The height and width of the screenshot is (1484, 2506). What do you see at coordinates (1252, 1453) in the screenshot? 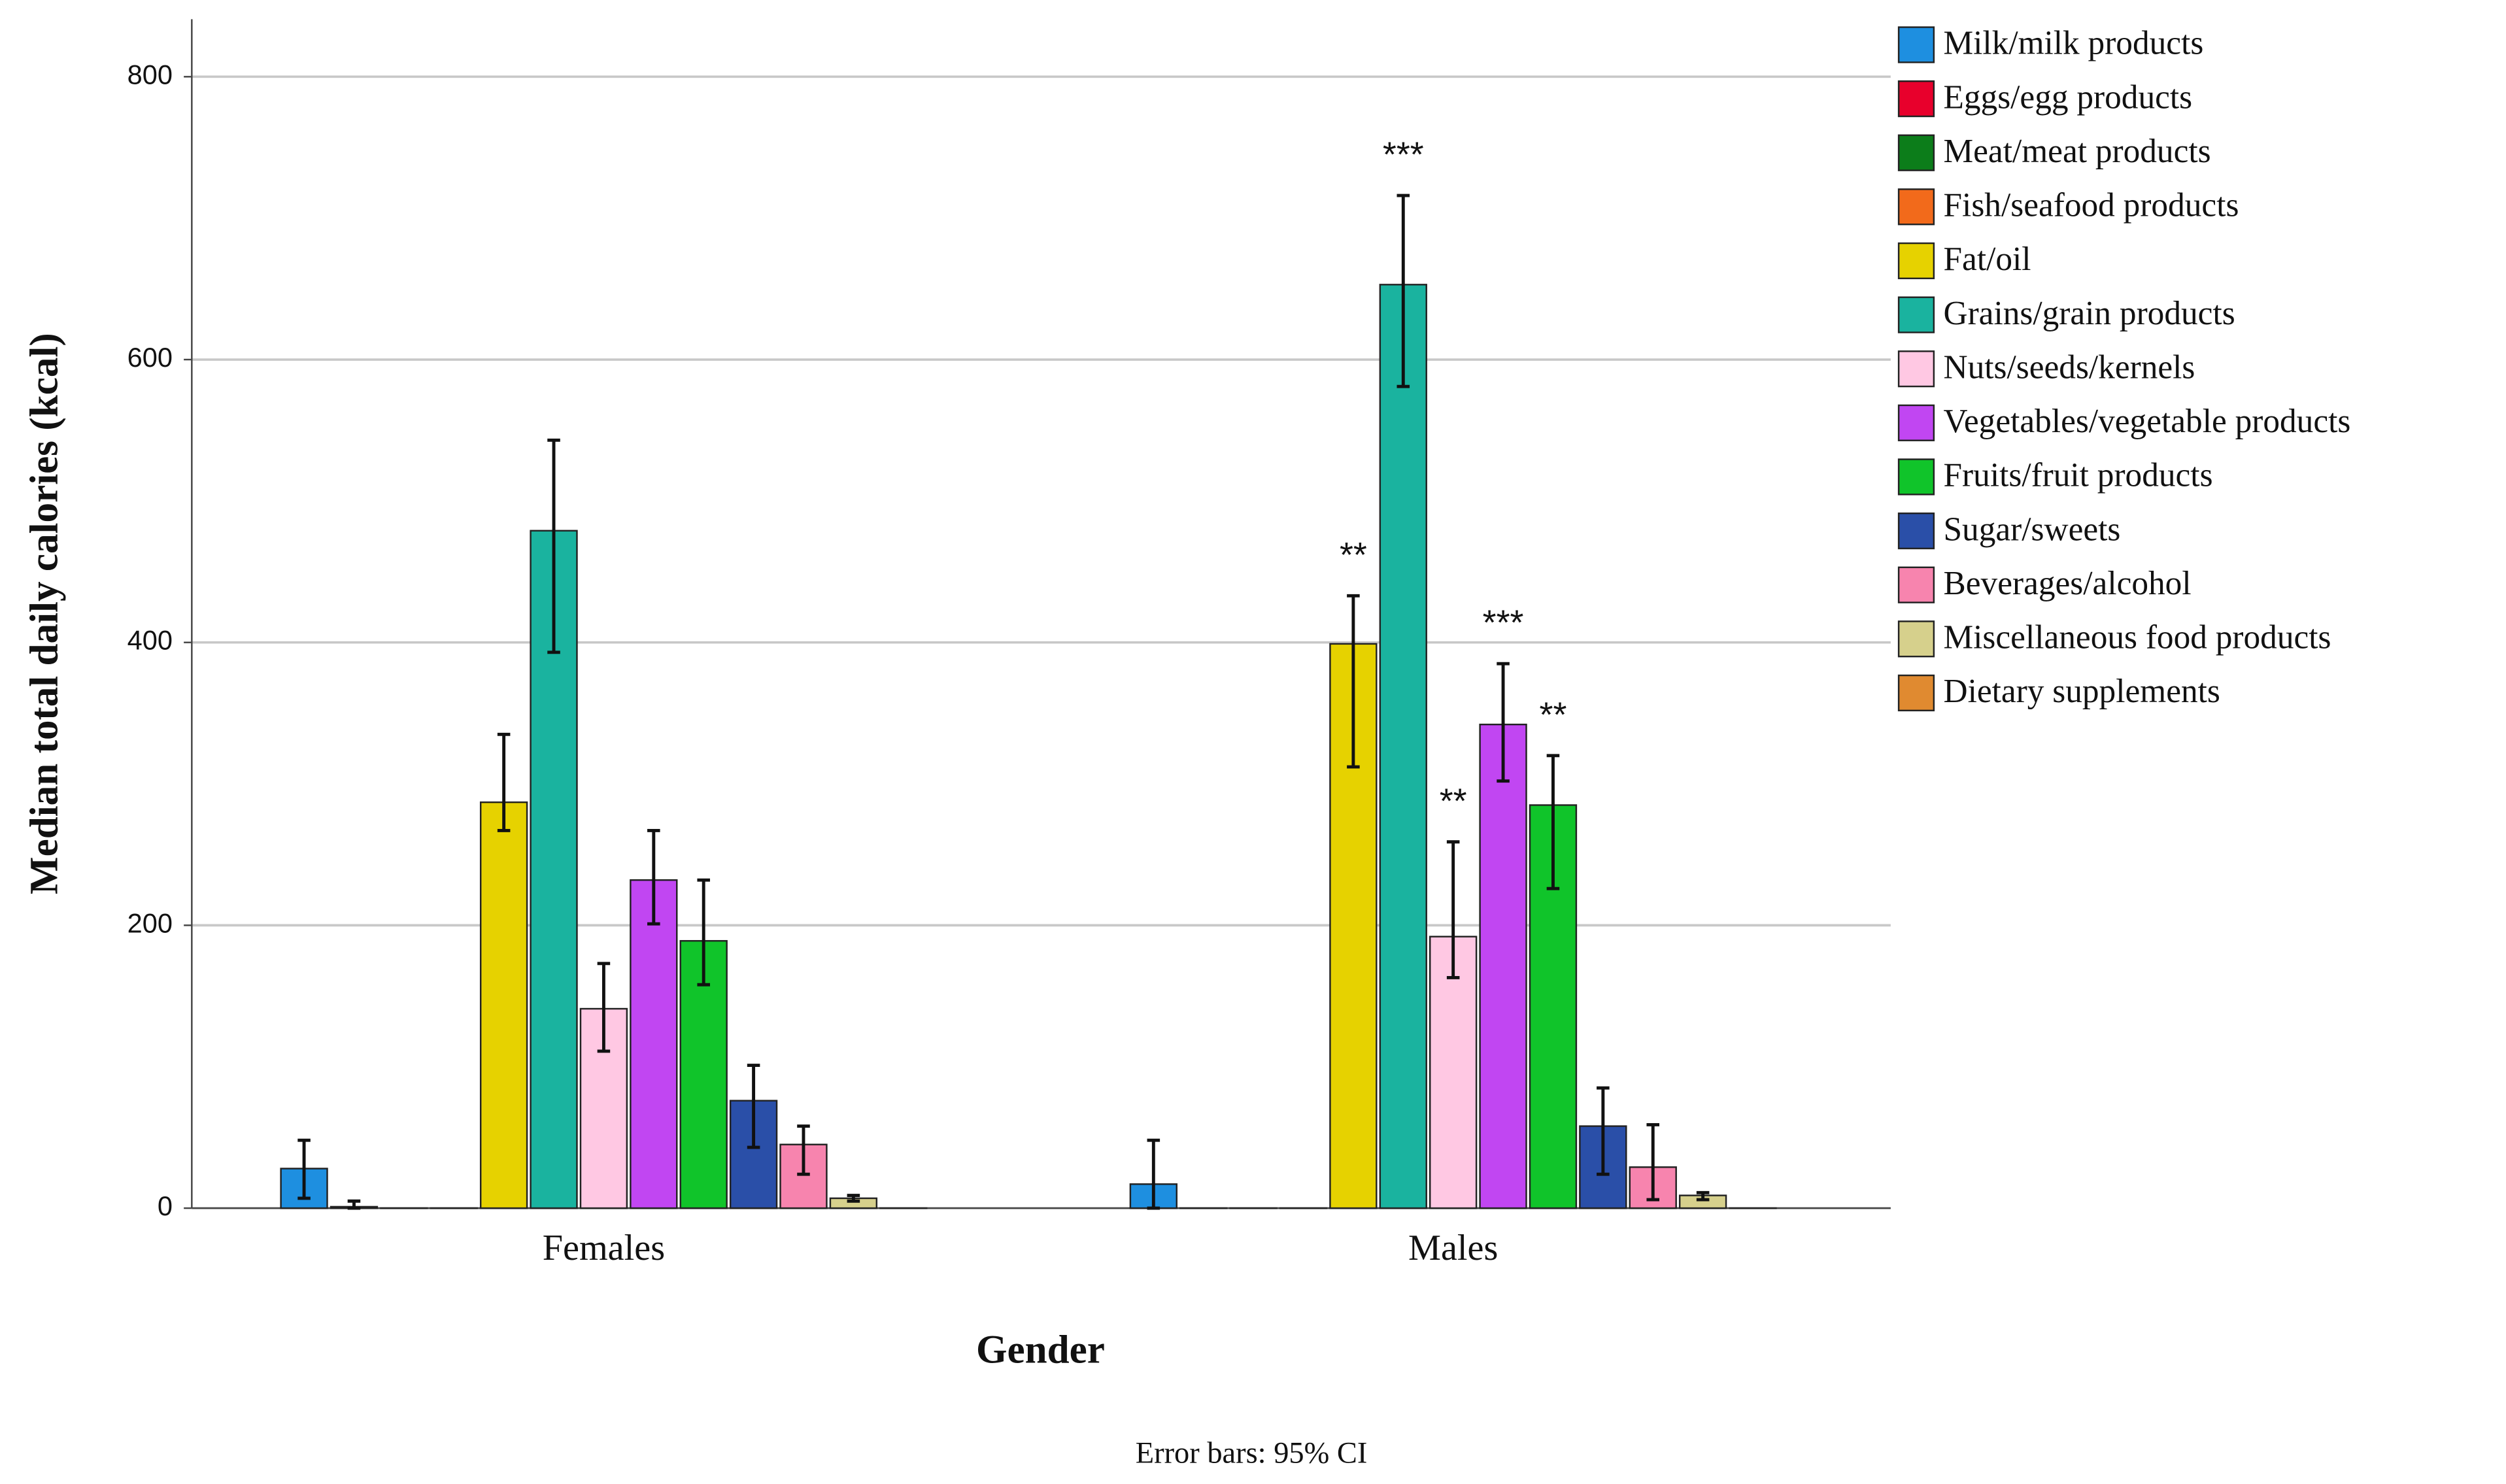
I see `footnote: Error bars: 95% CI` at bounding box center [1252, 1453].